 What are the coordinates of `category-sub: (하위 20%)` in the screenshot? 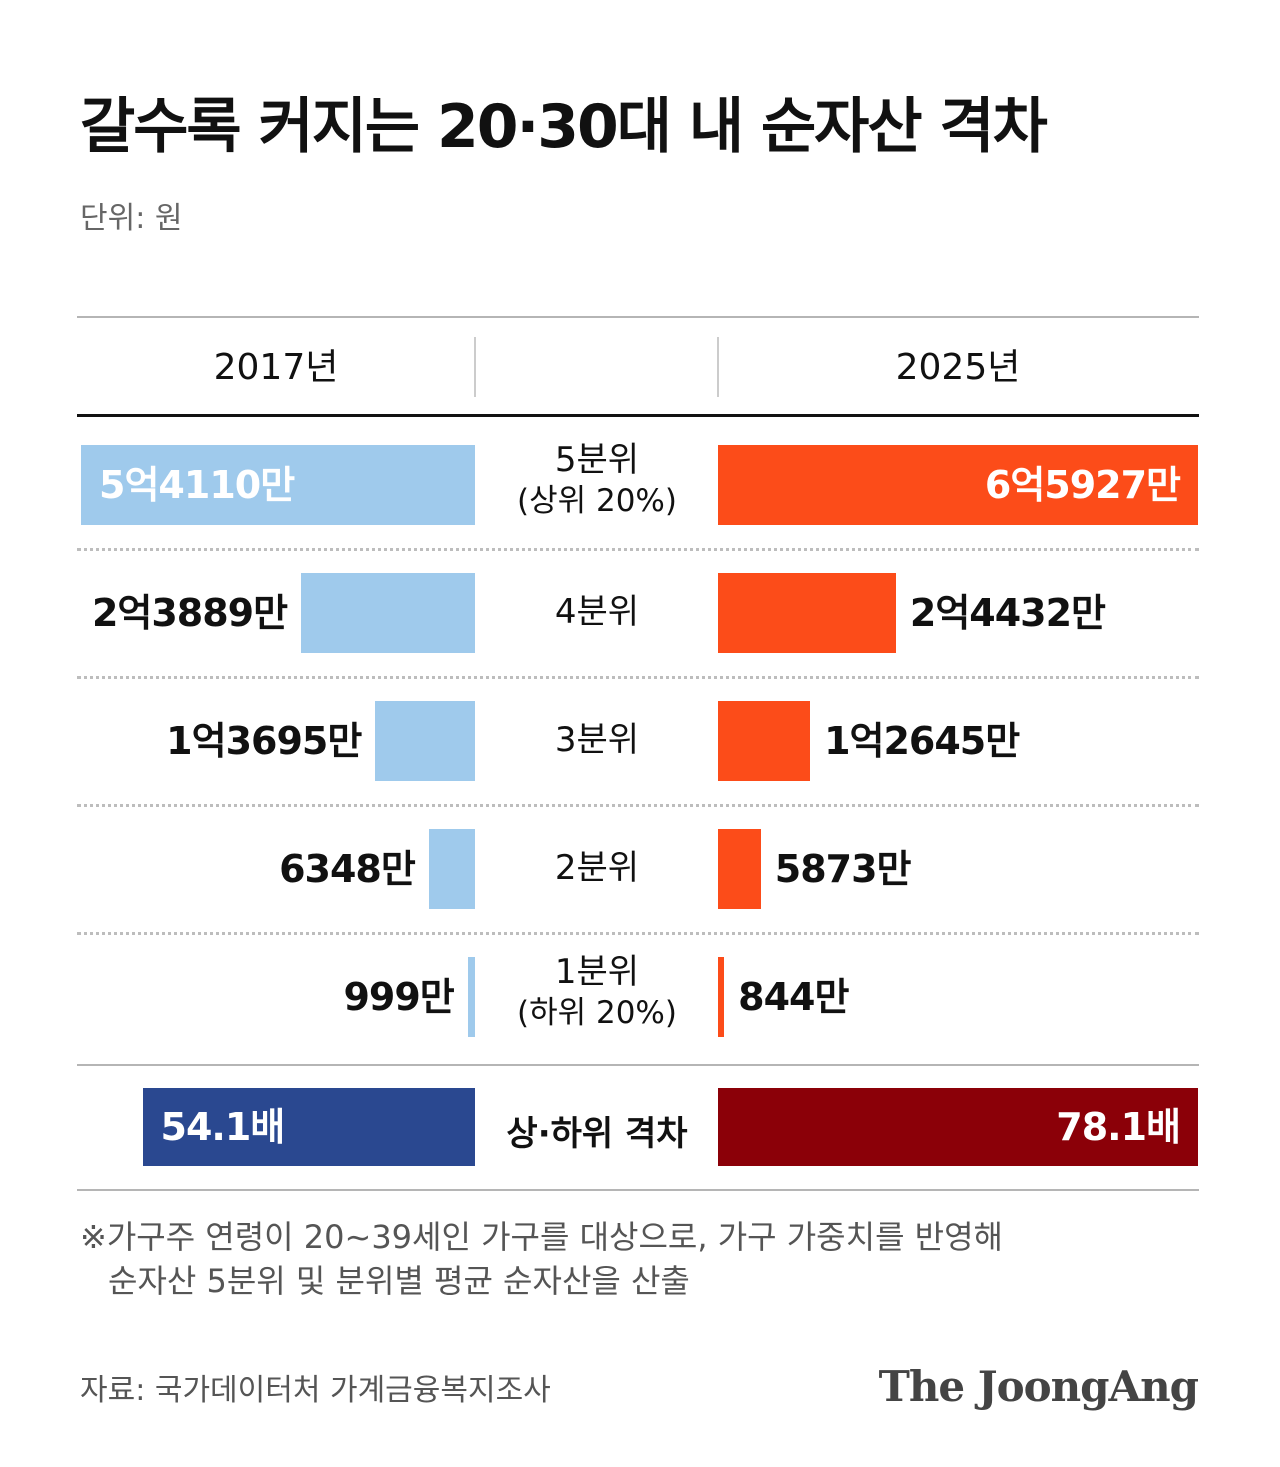 It's located at (597, 1012).